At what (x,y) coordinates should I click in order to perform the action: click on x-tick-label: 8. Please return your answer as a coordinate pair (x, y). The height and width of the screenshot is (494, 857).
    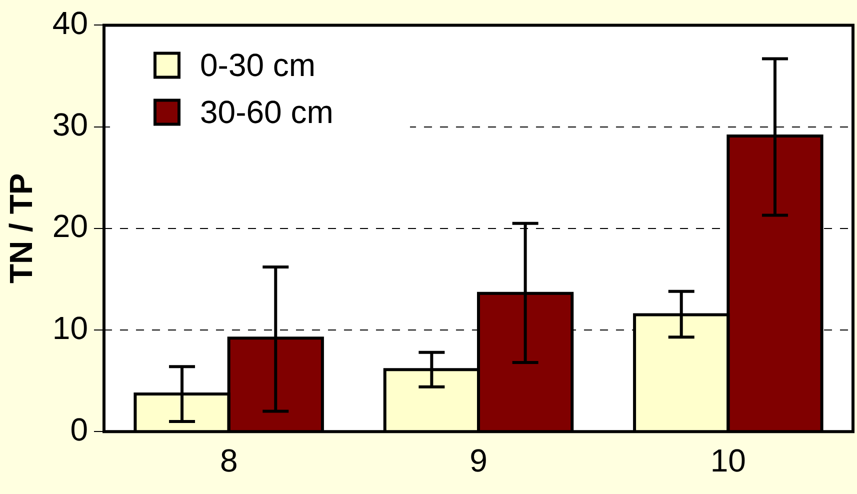
    Looking at the image, I should click on (229, 460).